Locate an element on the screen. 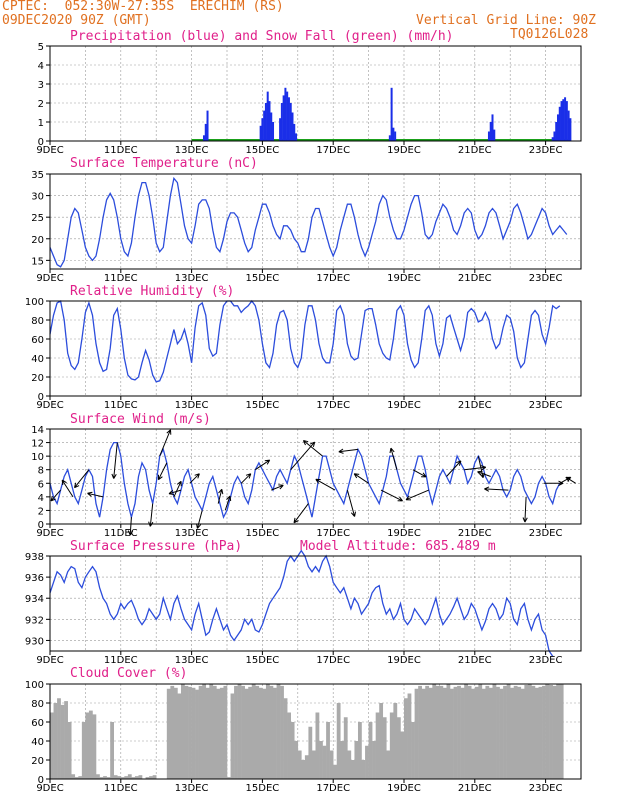 The image size is (618, 800). wind-ytick-label: 6 is located at coordinates (41, 484).